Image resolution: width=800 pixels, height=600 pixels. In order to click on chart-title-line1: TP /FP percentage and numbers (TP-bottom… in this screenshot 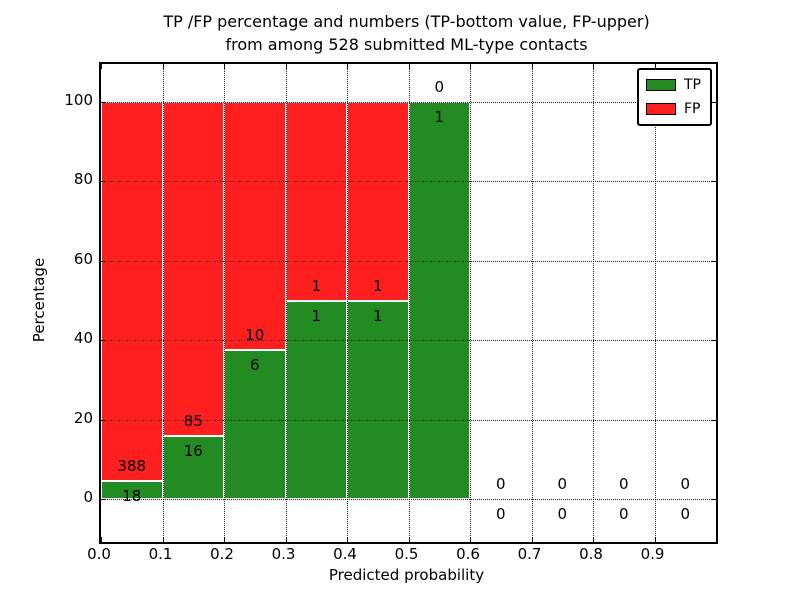, I will do `click(406, 21)`.